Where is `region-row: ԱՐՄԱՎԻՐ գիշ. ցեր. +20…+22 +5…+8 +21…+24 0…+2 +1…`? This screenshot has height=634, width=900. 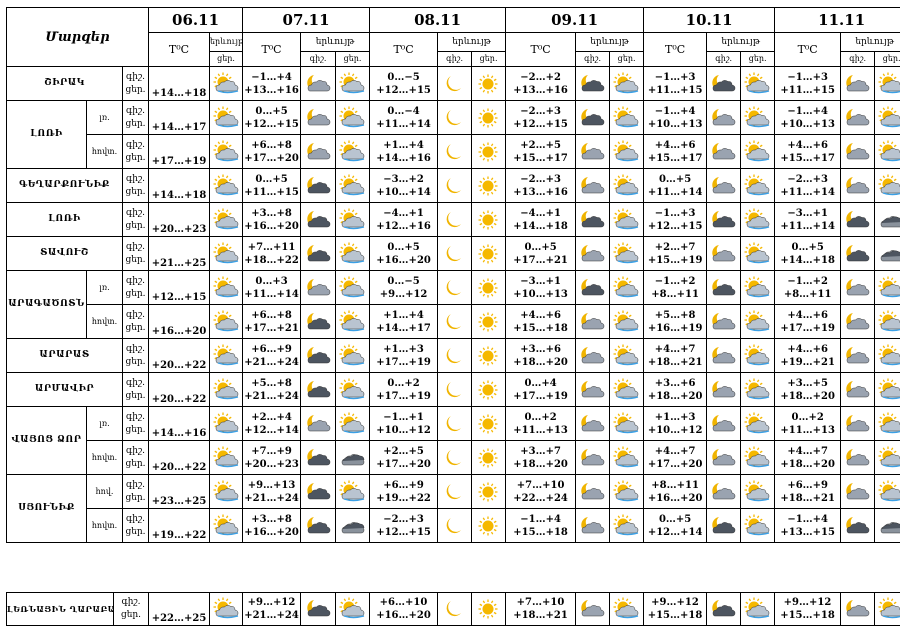 region-row: ԱՐՄԱՎԻՐ գիշ. ցեր. +20…+22 +5…+8 +21…+24 0…+2 +1… is located at coordinates (453, 389).